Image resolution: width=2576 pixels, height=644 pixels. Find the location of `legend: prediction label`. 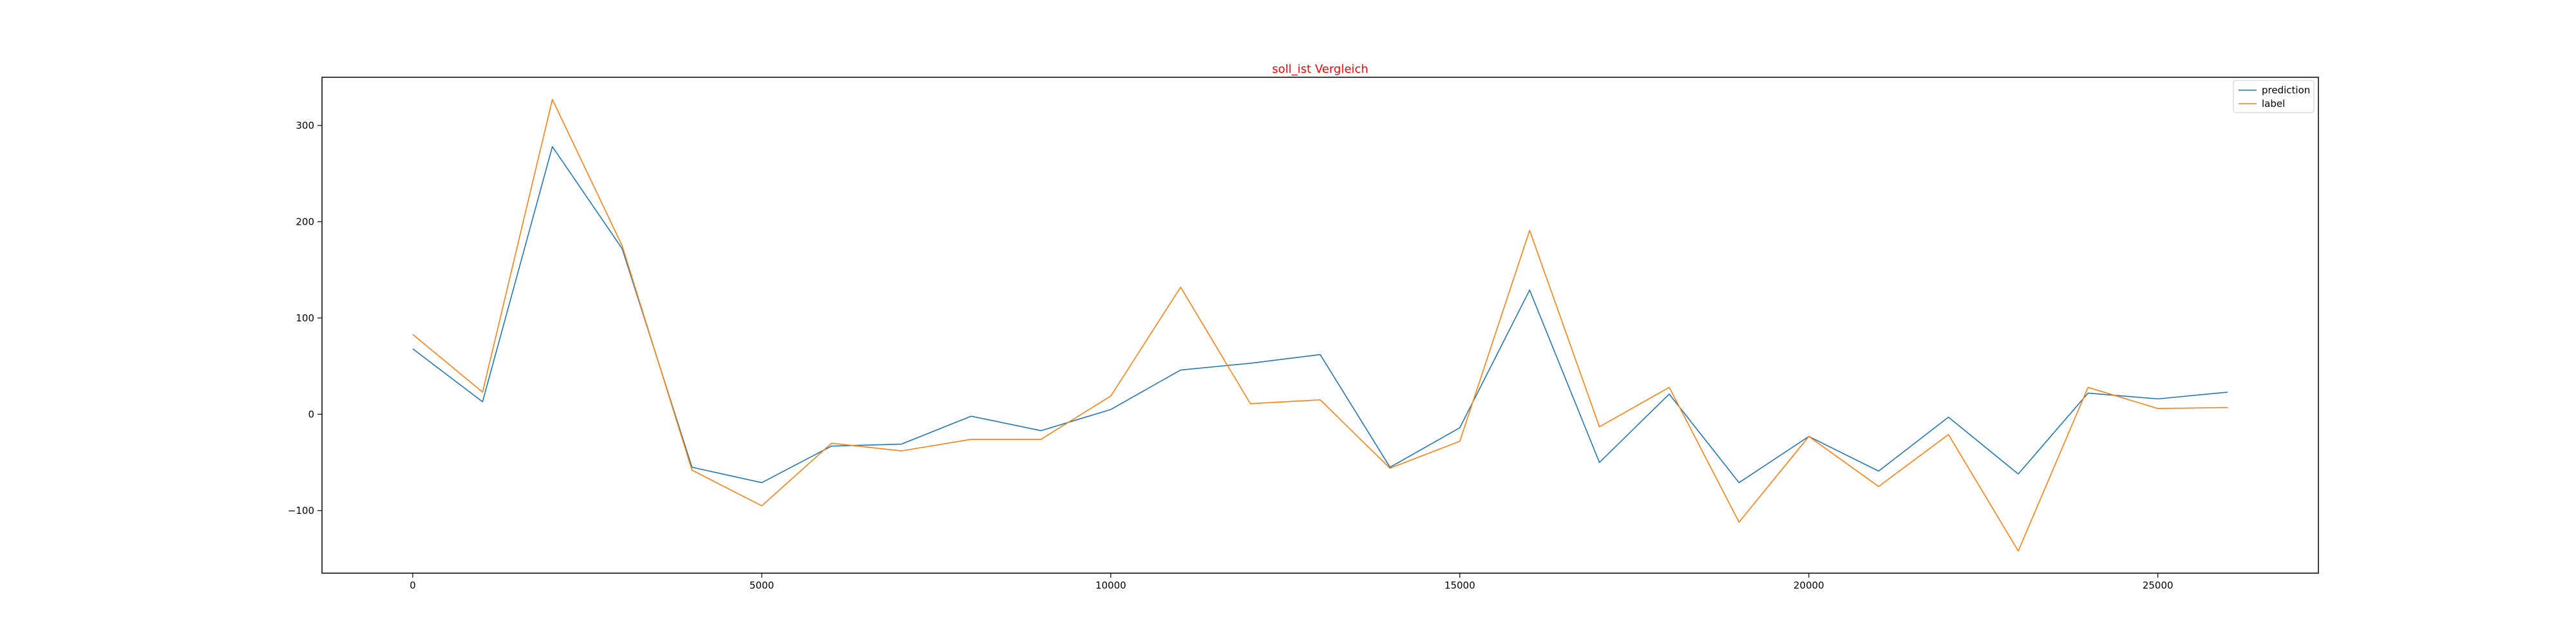

legend: prediction label is located at coordinates (2274, 96).